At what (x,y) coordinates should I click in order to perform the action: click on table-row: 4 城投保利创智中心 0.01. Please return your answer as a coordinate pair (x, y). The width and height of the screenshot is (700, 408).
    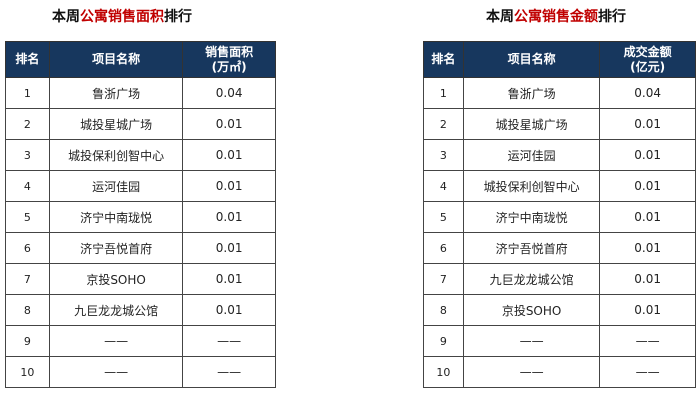
    Looking at the image, I should click on (559, 186).